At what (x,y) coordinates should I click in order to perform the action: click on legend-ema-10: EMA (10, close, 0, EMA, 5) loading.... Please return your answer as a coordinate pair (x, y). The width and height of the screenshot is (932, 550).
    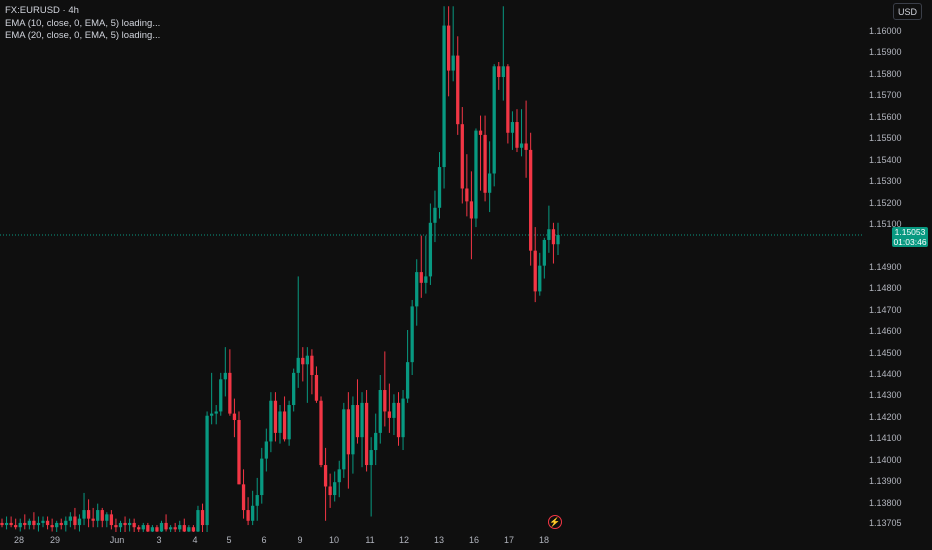
    Looking at the image, I should click on (83, 23).